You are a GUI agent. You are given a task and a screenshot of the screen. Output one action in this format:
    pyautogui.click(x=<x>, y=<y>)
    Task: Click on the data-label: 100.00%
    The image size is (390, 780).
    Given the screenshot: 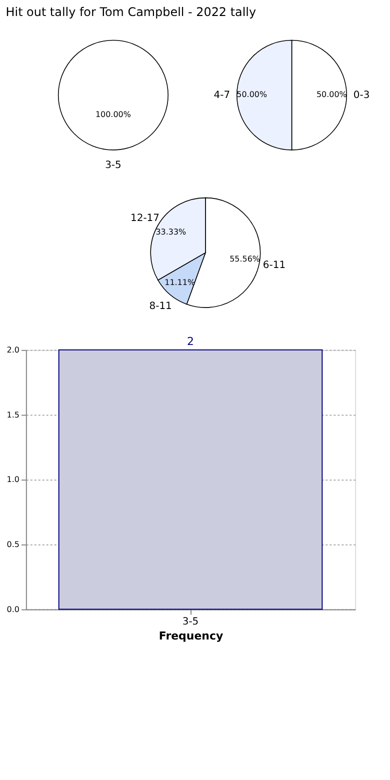 What is the action you would take?
    pyautogui.click(x=113, y=115)
    